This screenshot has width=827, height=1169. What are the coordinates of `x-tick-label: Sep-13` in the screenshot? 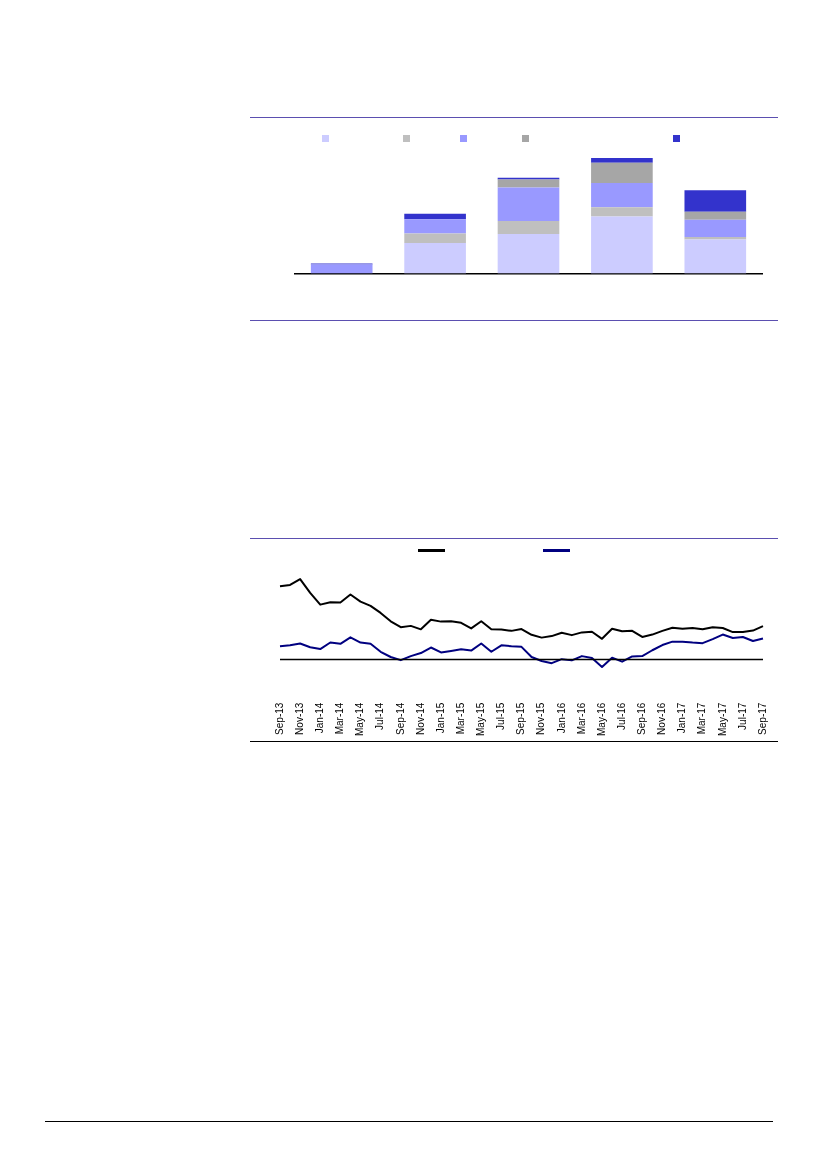 It's located at (279, 718).